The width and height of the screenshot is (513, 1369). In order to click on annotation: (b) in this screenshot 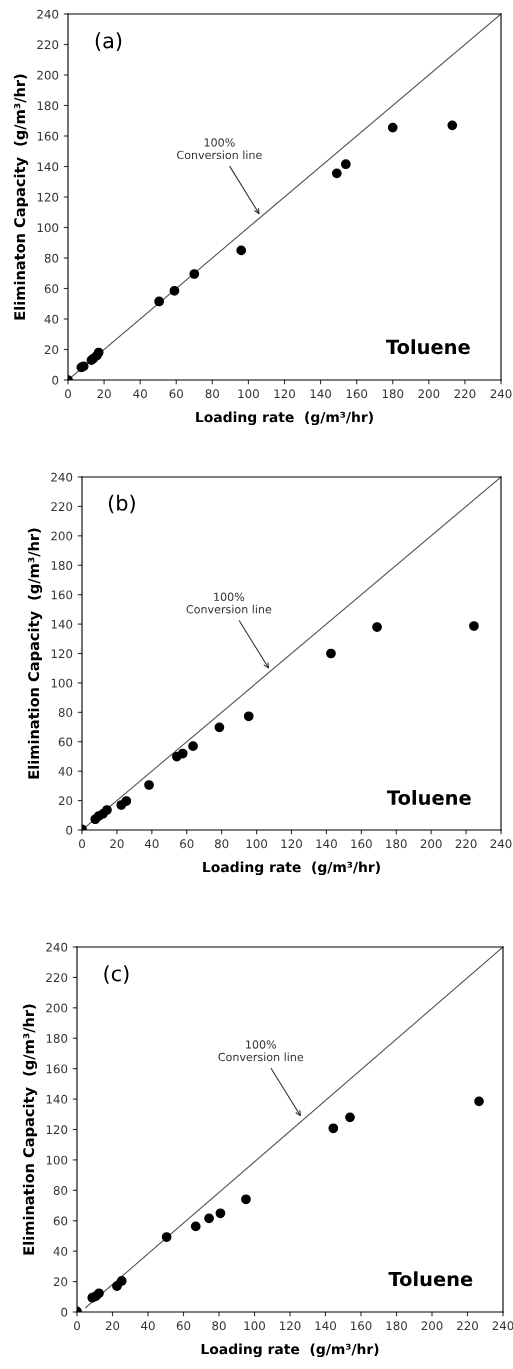, I will do `click(121, 504)`.